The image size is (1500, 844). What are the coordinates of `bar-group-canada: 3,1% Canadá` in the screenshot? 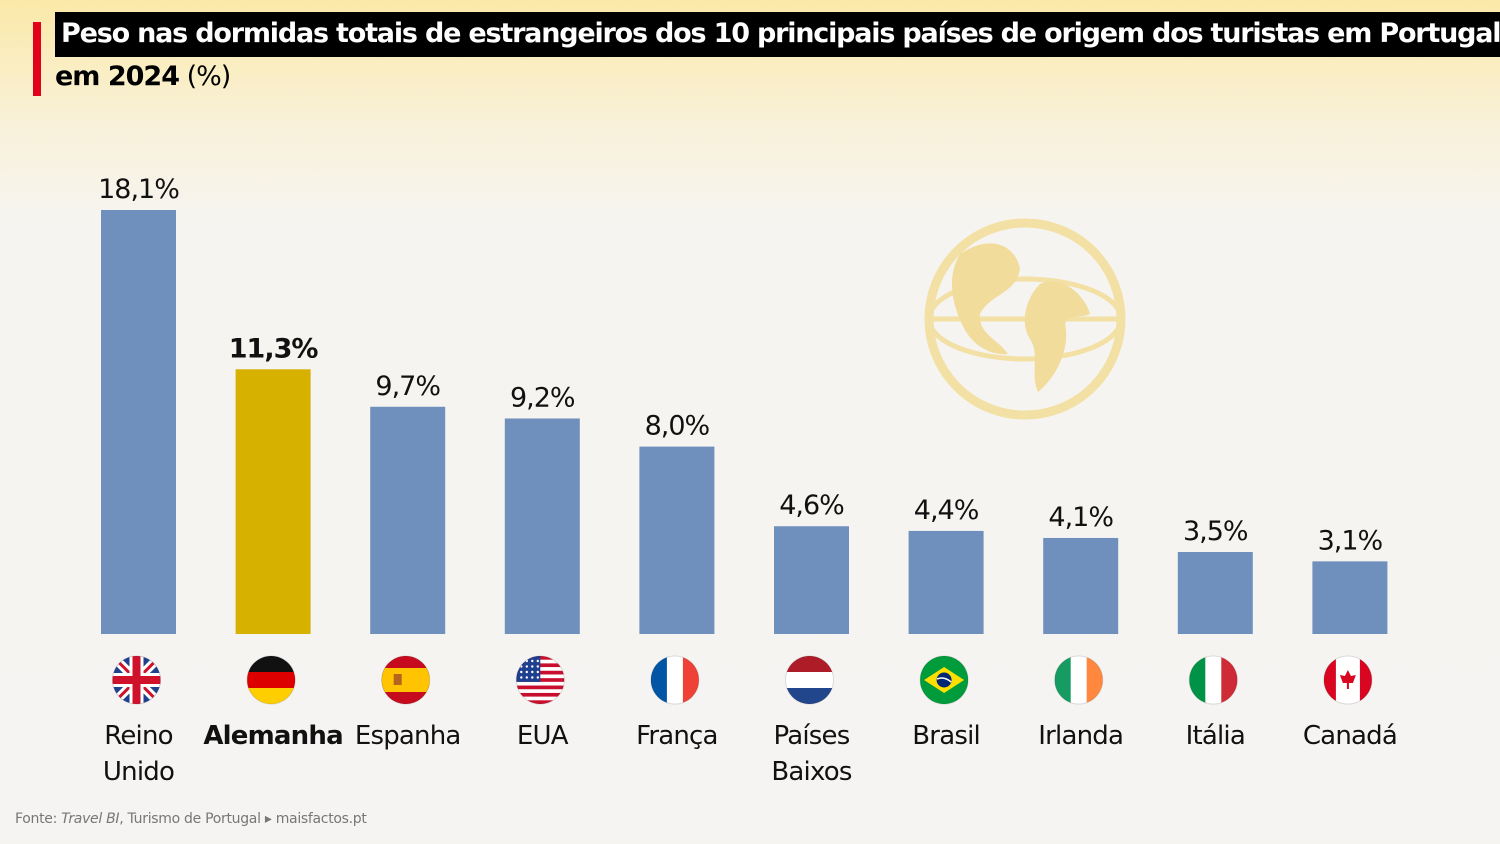 It's located at (1350, 638).